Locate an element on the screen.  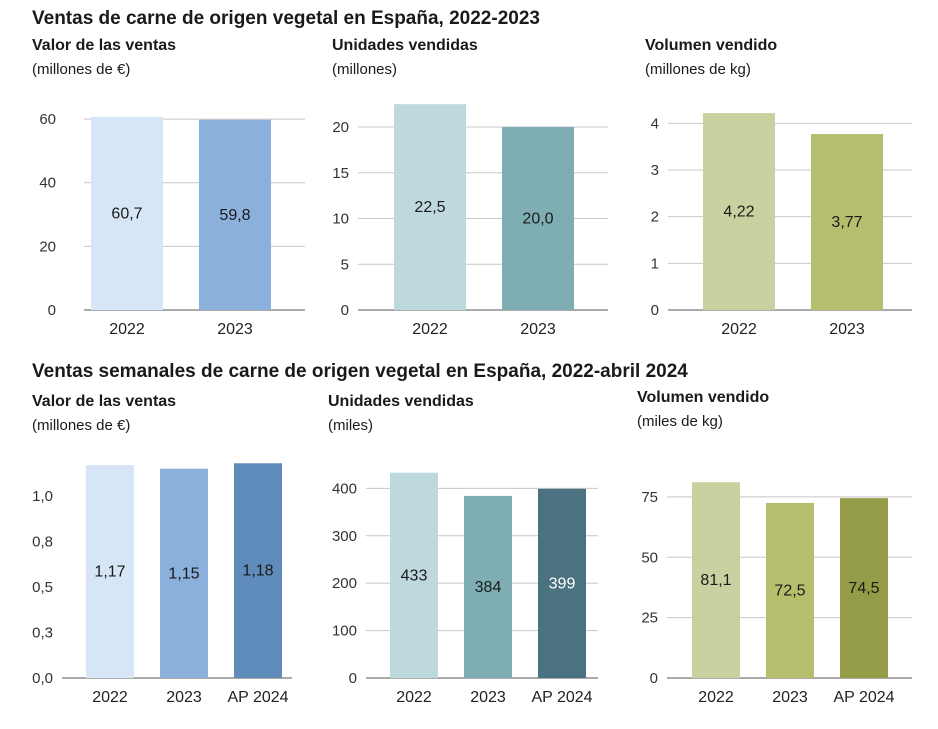
y-tick-label: 2 is located at coordinates (655, 217).